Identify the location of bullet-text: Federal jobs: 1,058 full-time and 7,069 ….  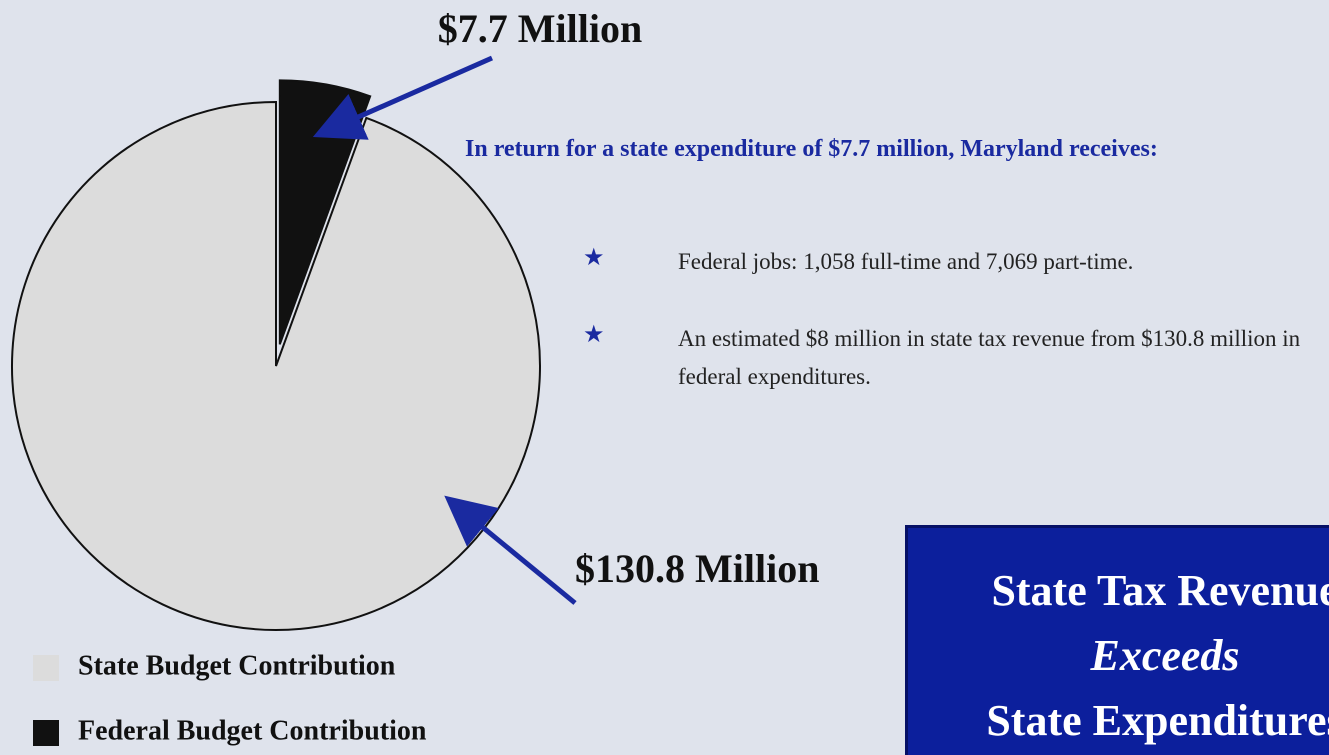
(906, 261).